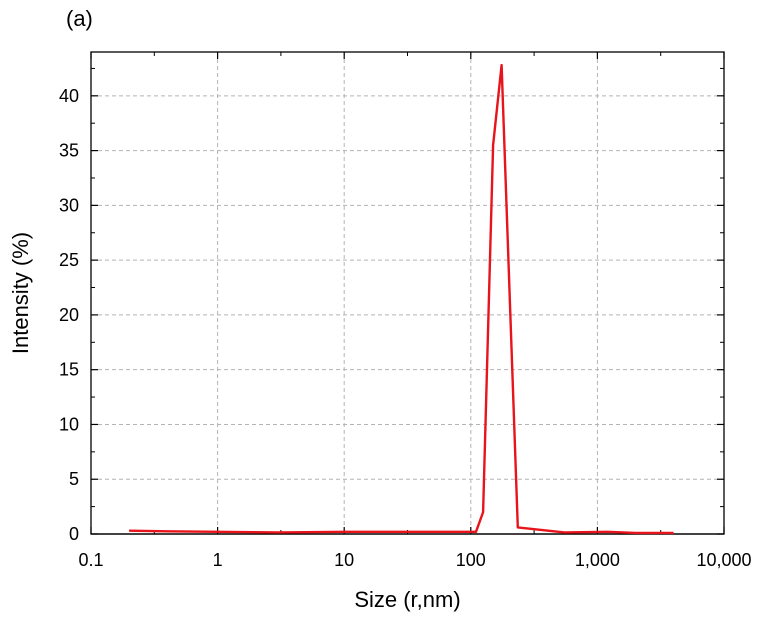 The image size is (765, 620). What do you see at coordinates (597, 560) in the screenshot?
I see `x-tick-label: 1,000` at bounding box center [597, 560].